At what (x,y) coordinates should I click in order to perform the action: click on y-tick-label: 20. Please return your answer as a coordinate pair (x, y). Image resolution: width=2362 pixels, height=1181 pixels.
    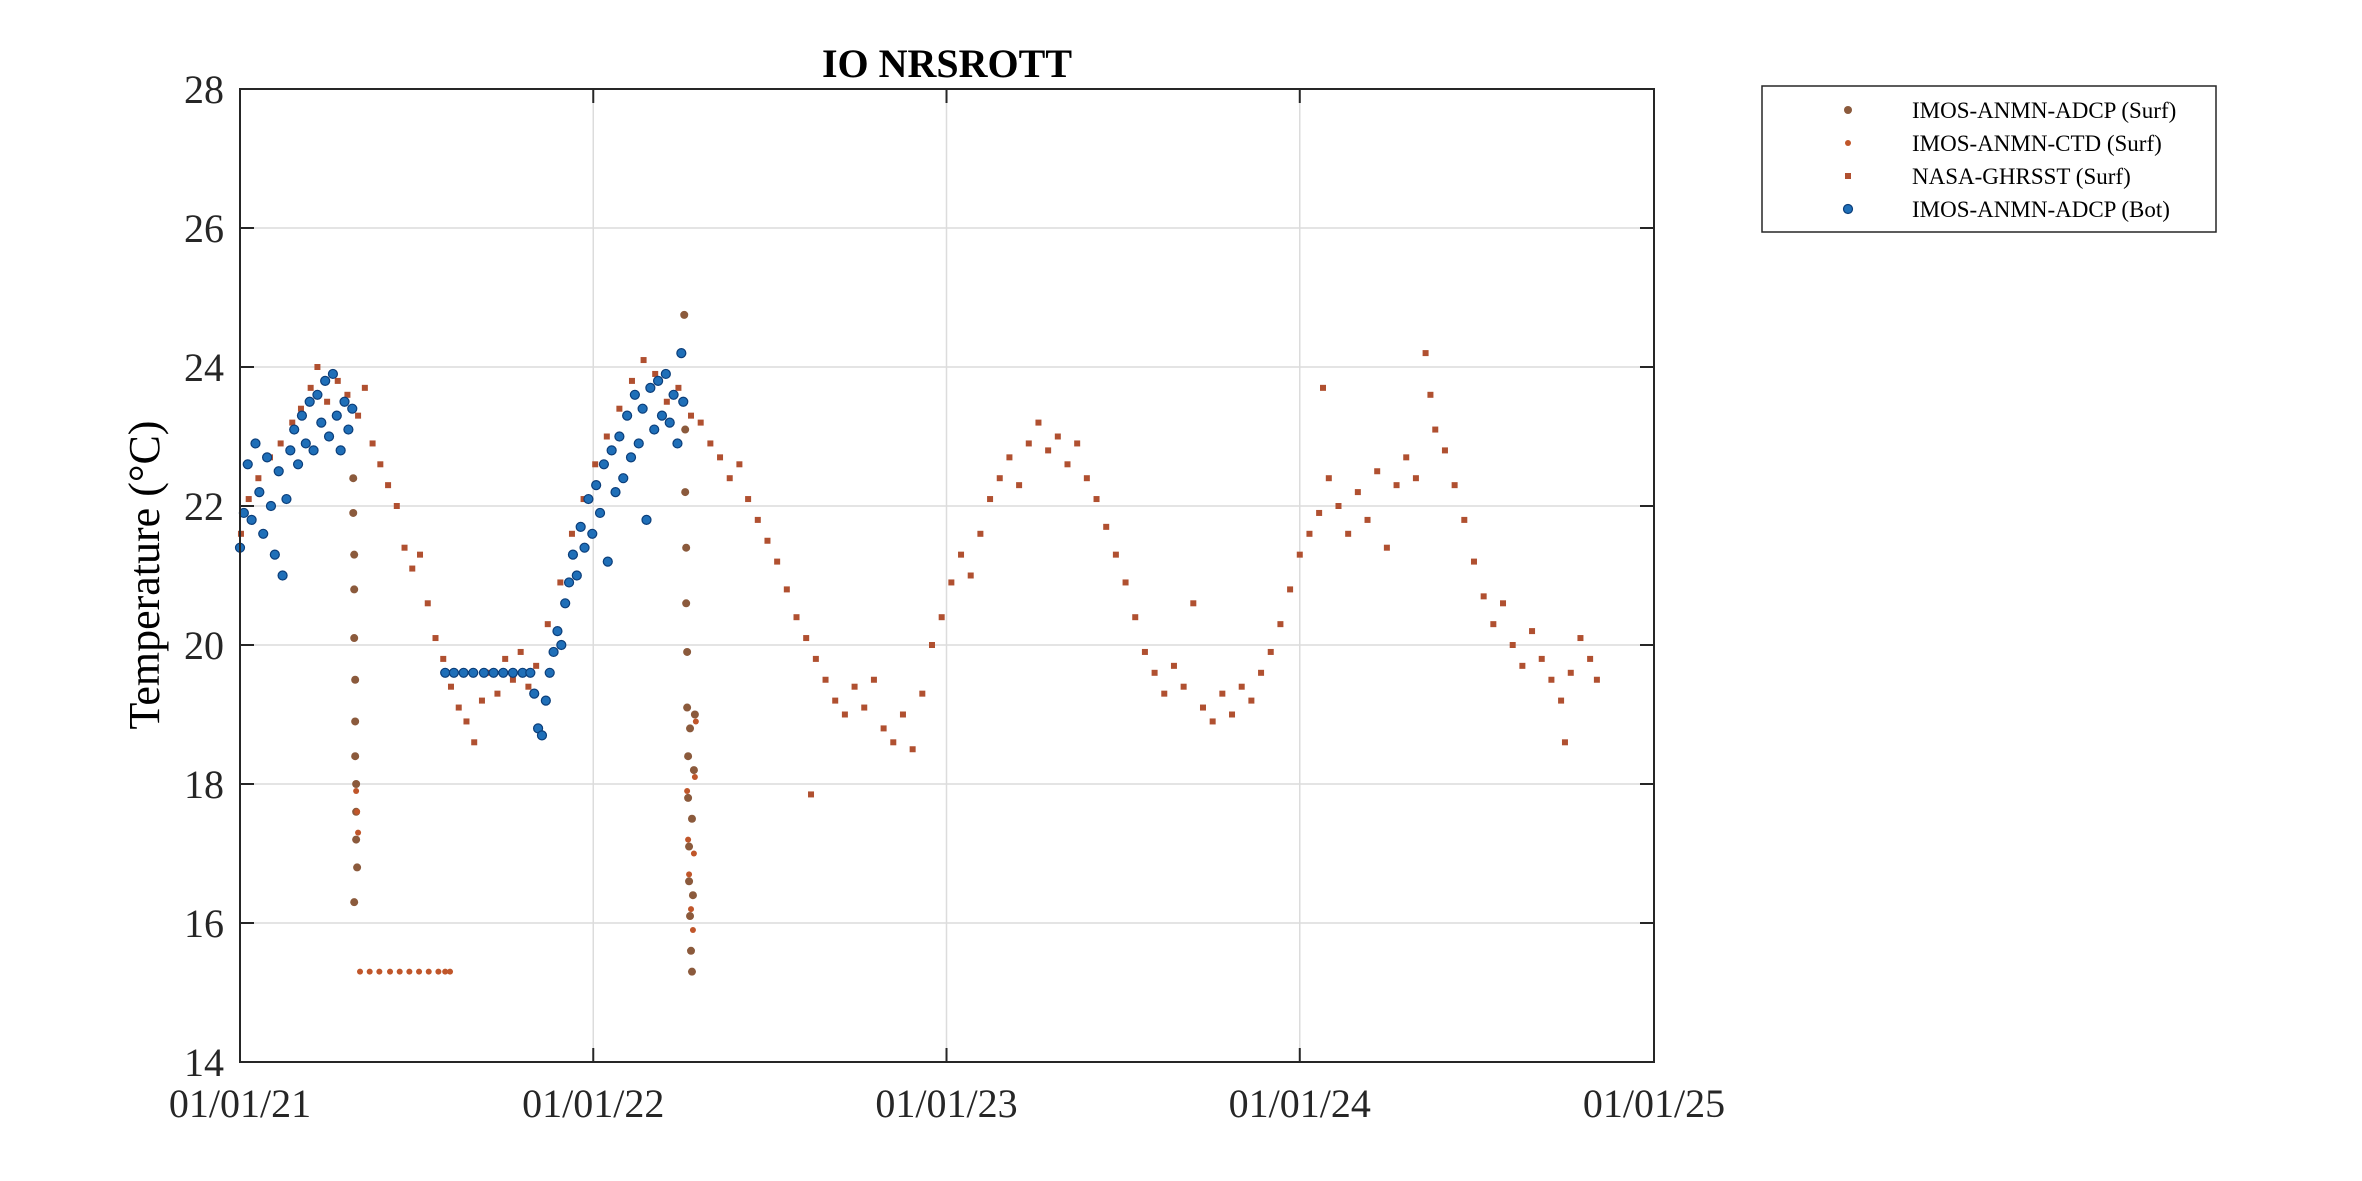
    Looking at the image, I should click on (204, 645).